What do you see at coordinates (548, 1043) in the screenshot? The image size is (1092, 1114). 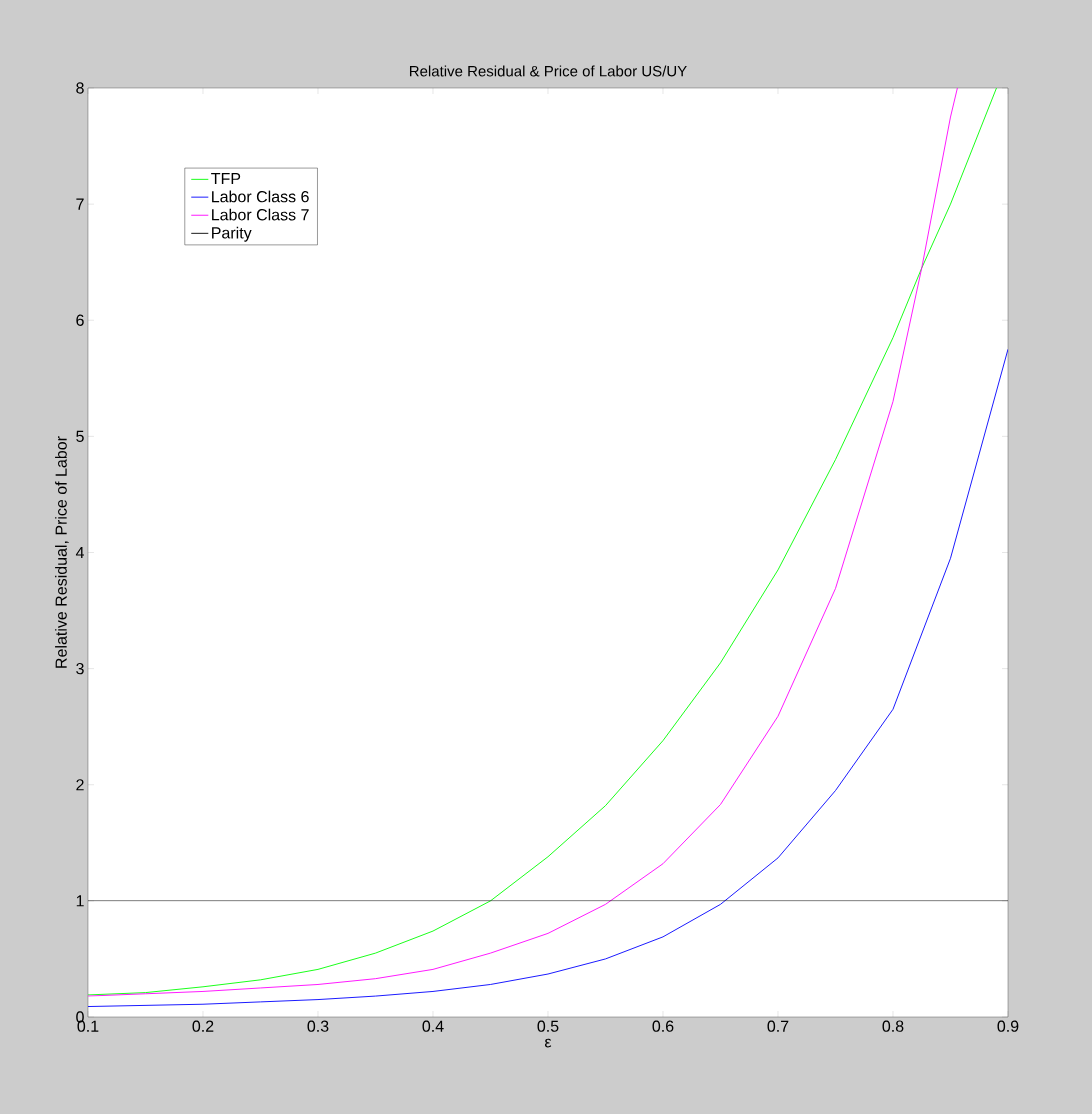 I see `x-axis-title: ε` at bounding box center [548, 1043].